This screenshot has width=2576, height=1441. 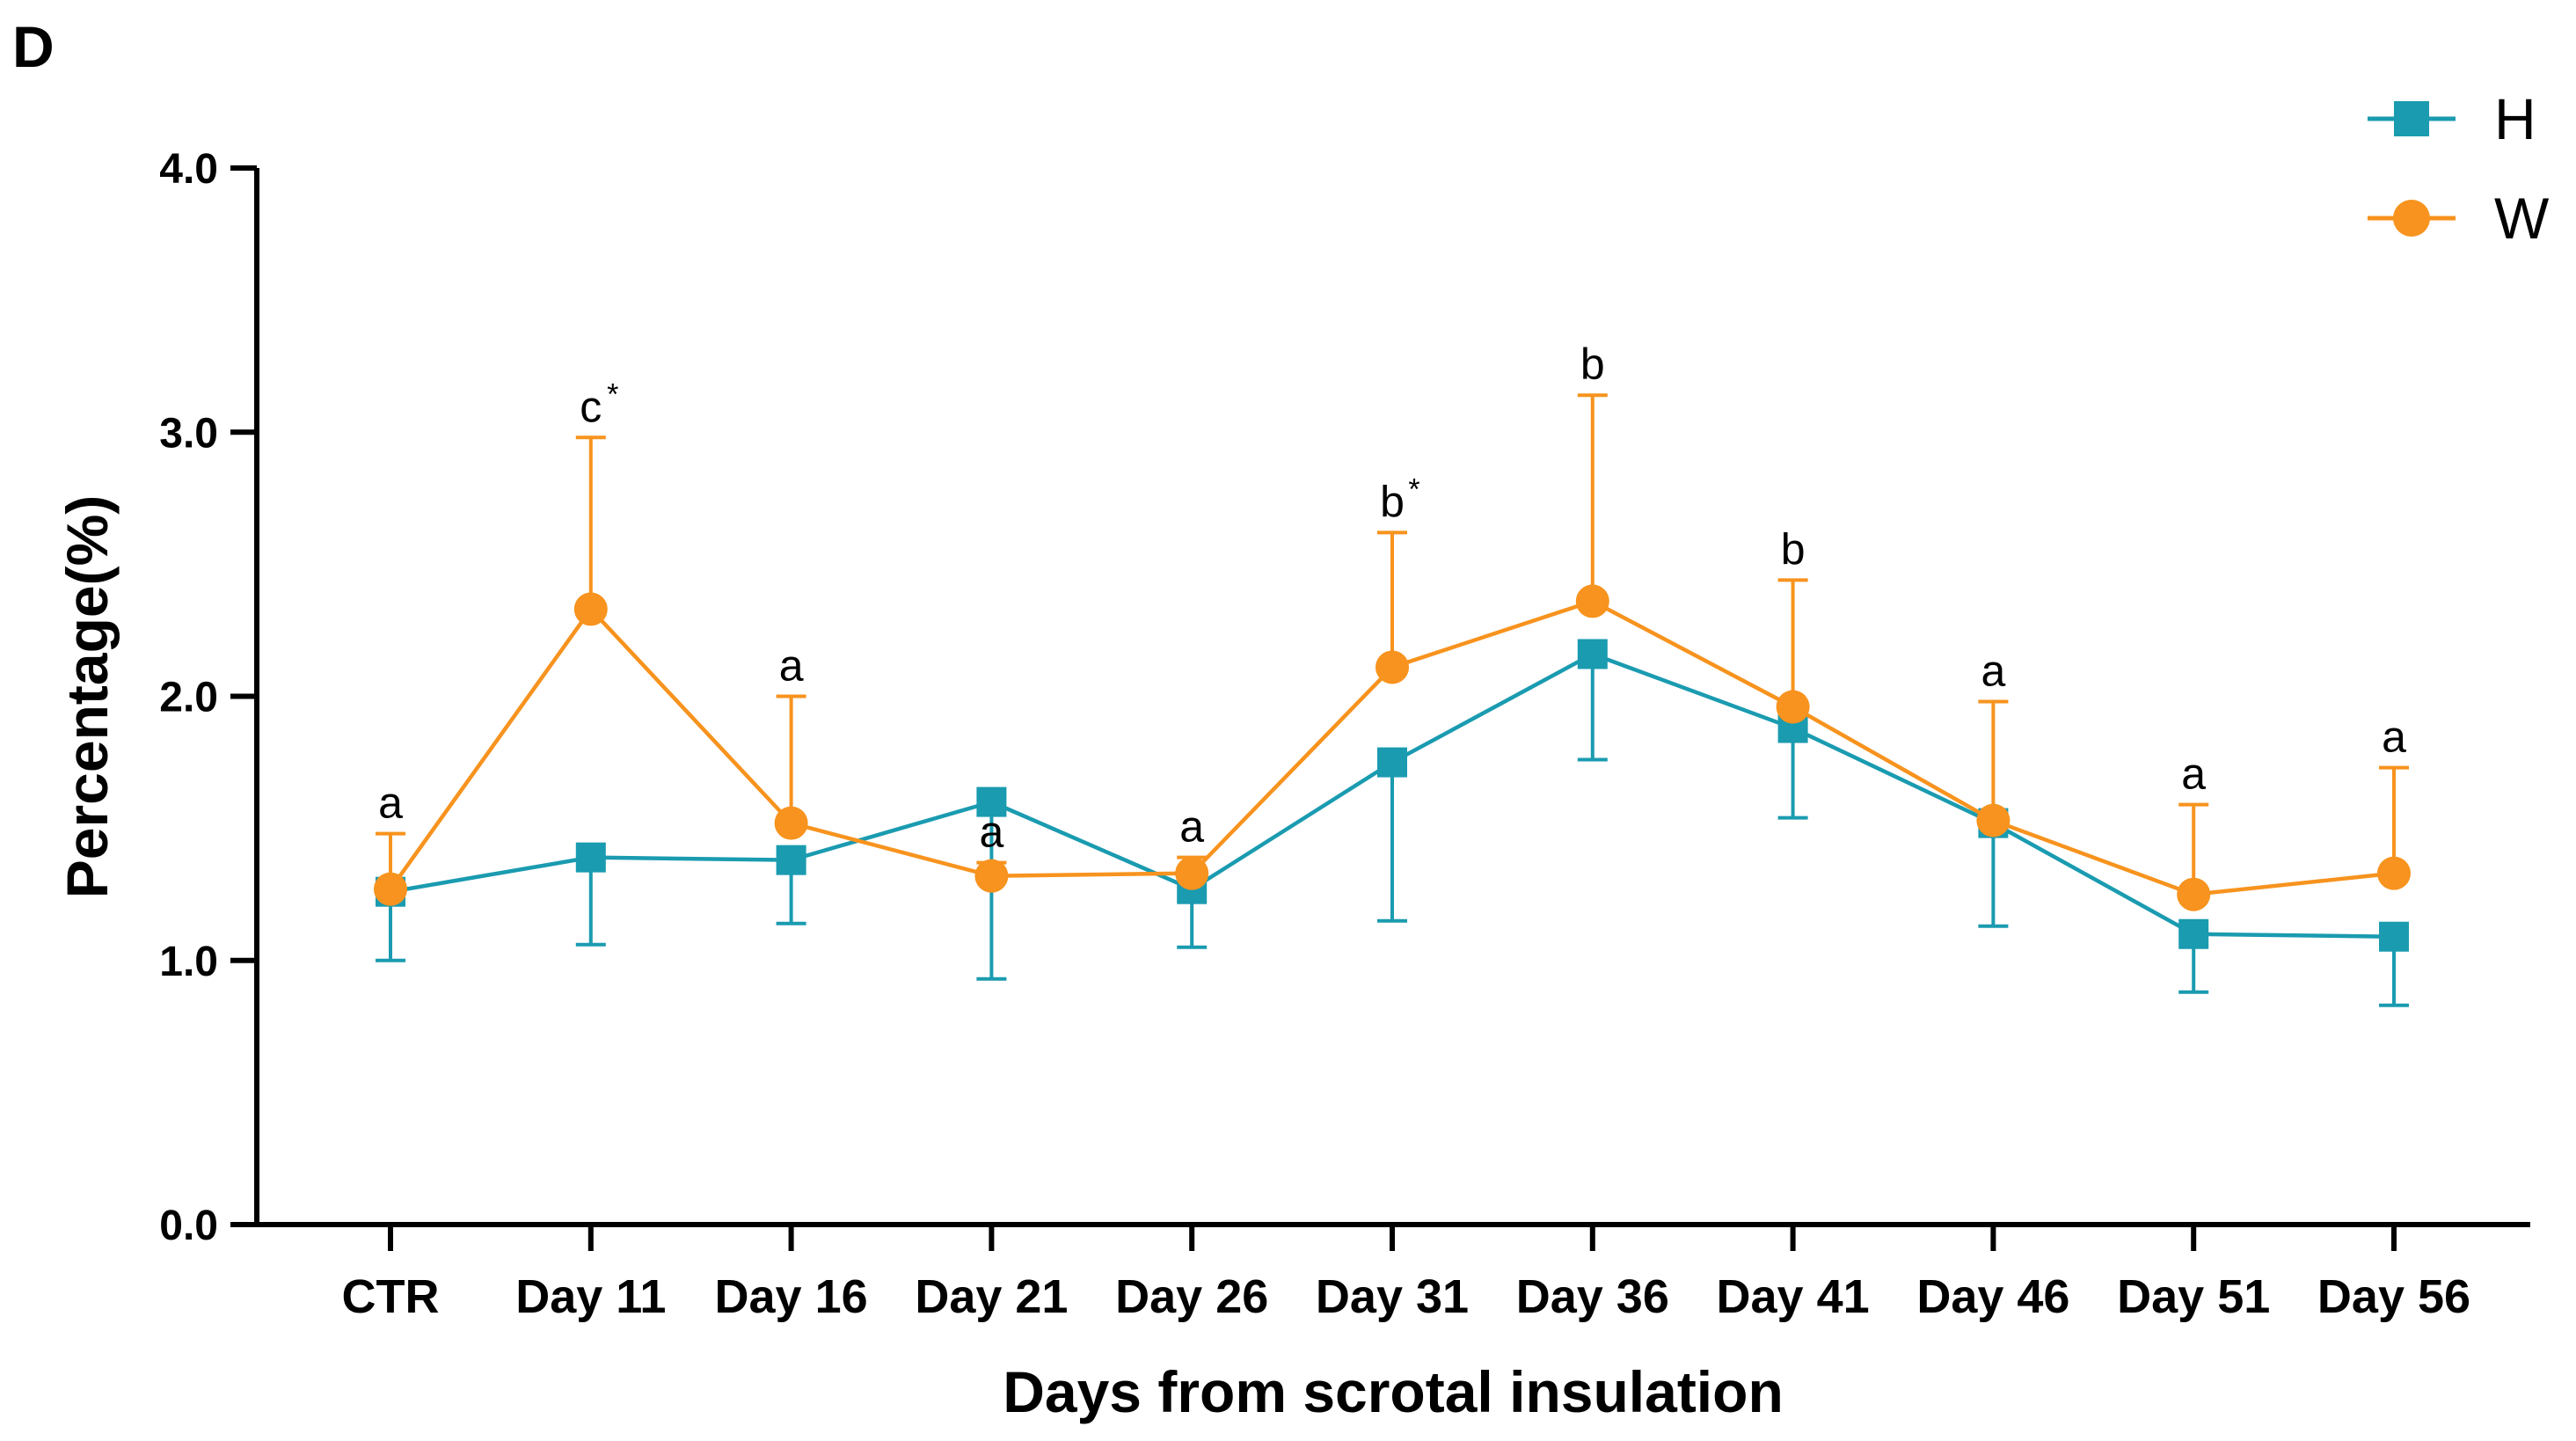 What do you see at coordinates (2411, 218) in the screenshot?
I see `legend-w-circle-marker` at bounding box center [2411, 218].